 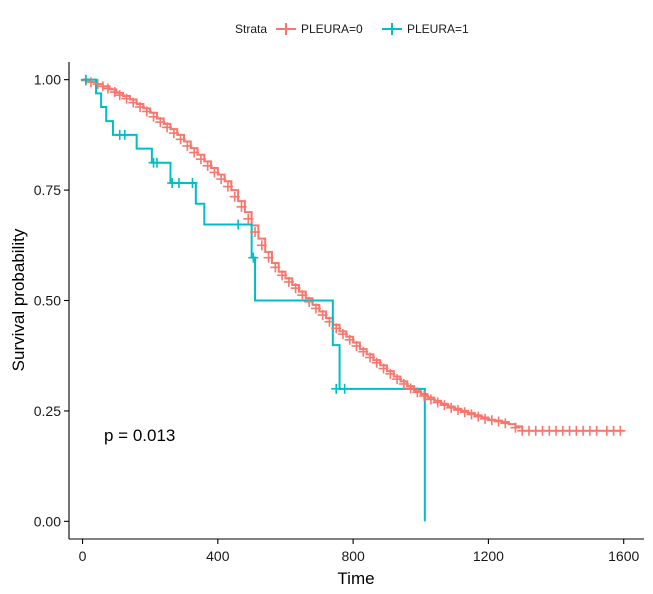 I want to click on x-axis-ticks: 0 400 800 1200 1600, so click(x=359, y=551).